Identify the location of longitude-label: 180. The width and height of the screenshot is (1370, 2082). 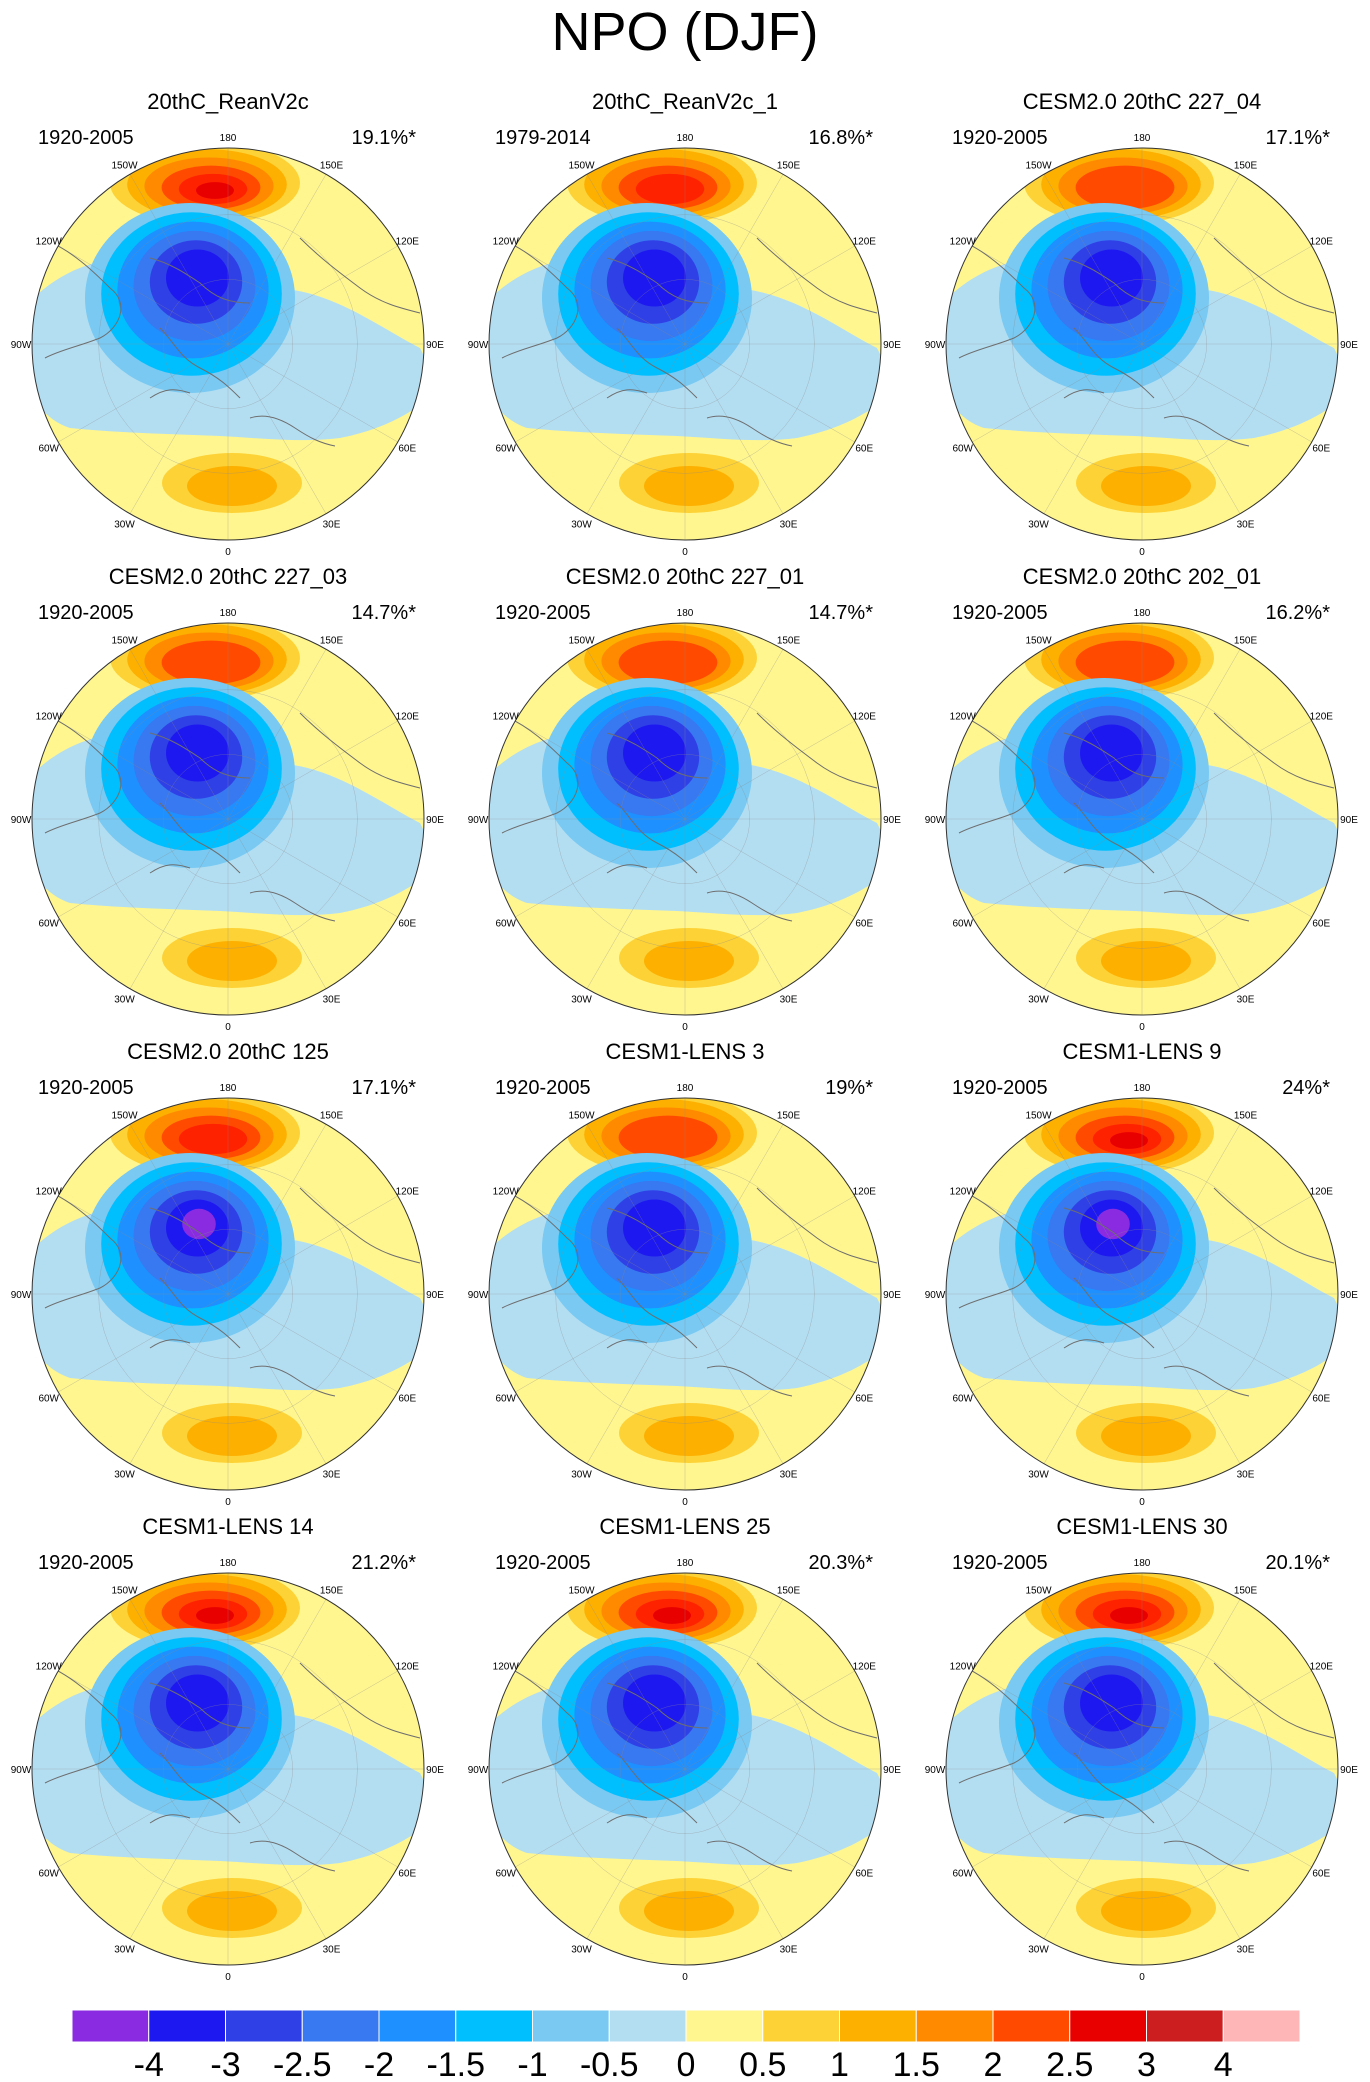
(1142, 138).